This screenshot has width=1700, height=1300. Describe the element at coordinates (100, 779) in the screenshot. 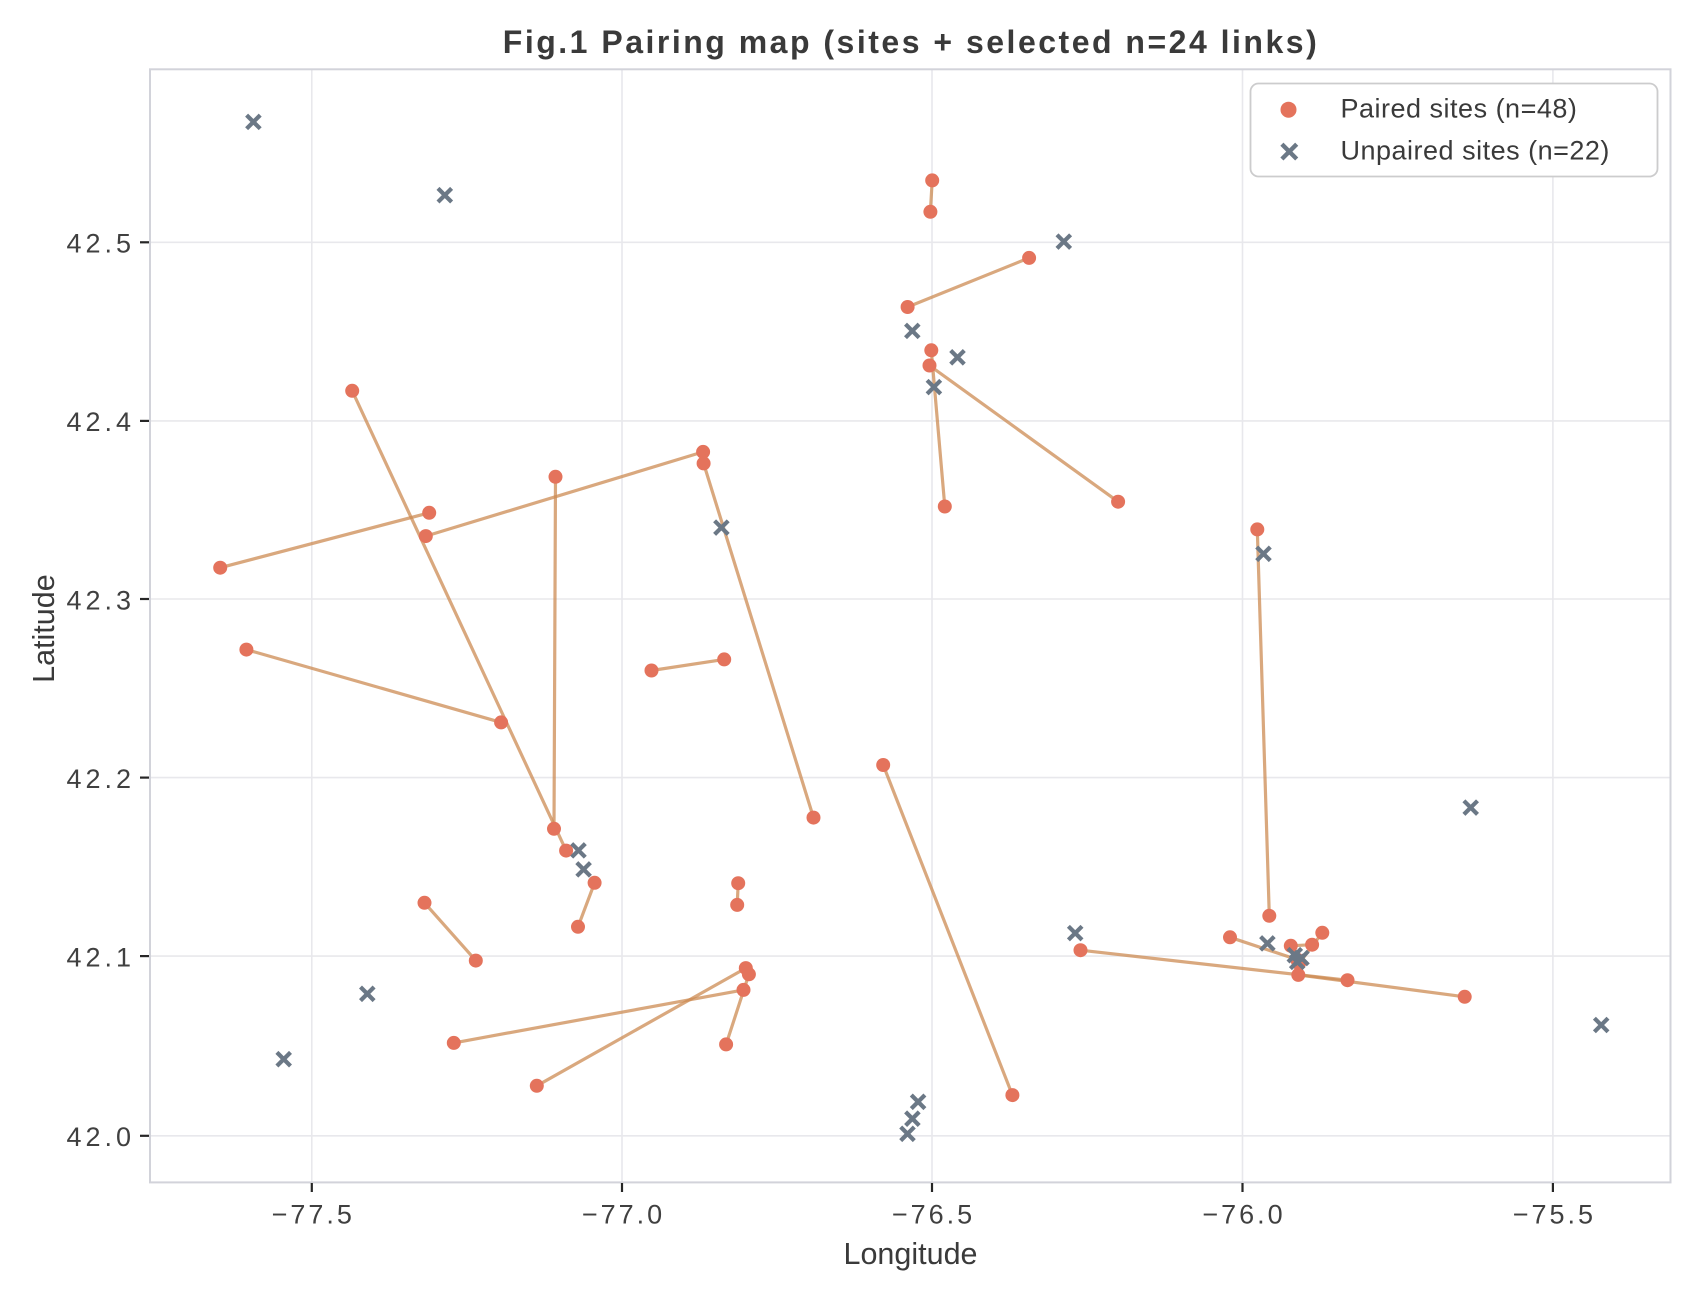

I see `svg-text: 42.2` at that location.